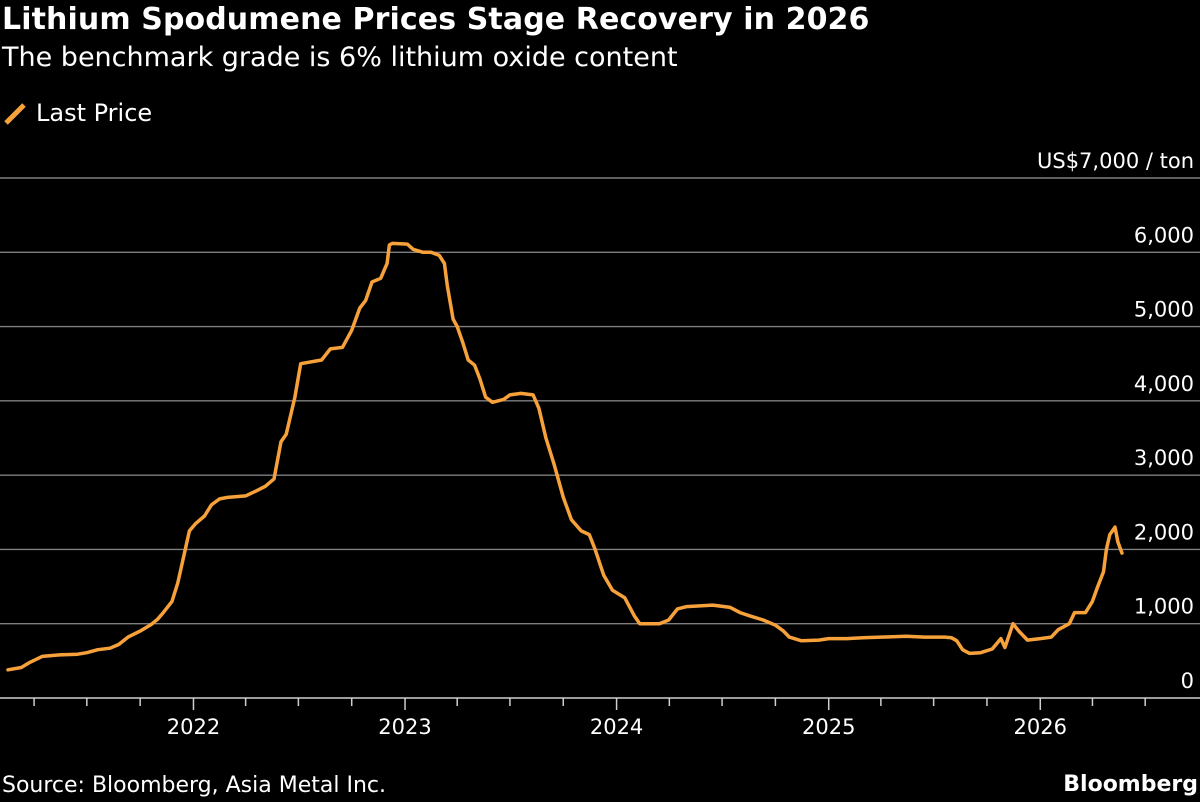 Image resolution: width=1200 pixels, height=802 pixels. What do you see at coordinates (1164, 310) in the screenshot?
I see `y-tick-label: 5,000` at bounding box center [1164, 310].